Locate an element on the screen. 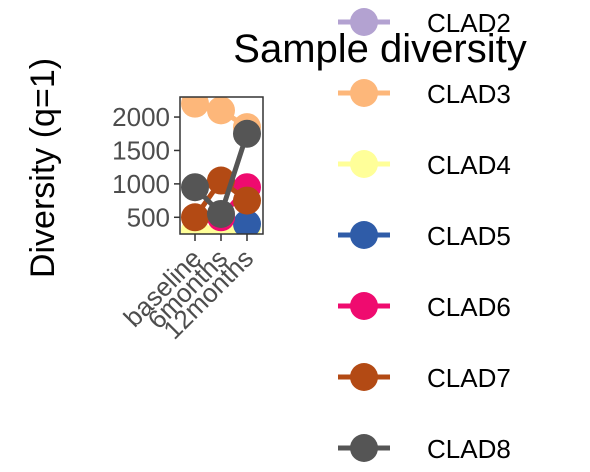 The image size is (590, 472). legend-item-clad3: CLAD3 is located at coordinates (424, 94).